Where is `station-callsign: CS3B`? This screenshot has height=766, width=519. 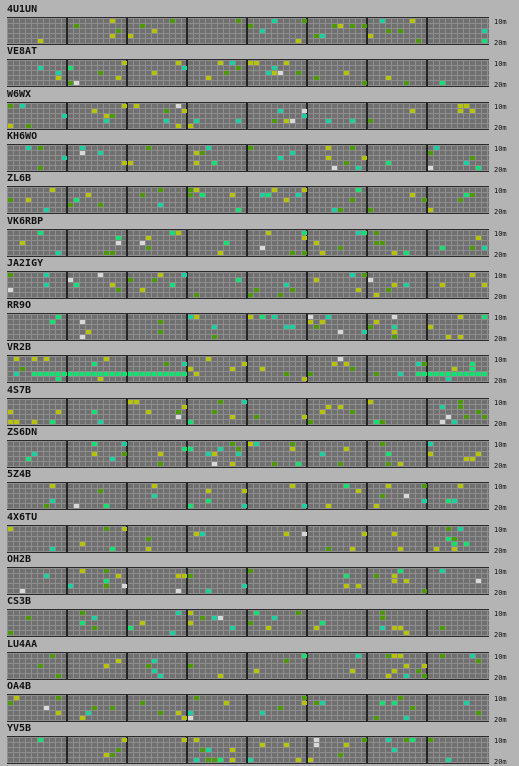 station-callsign: CS3B is located at coordinates (19, 602).